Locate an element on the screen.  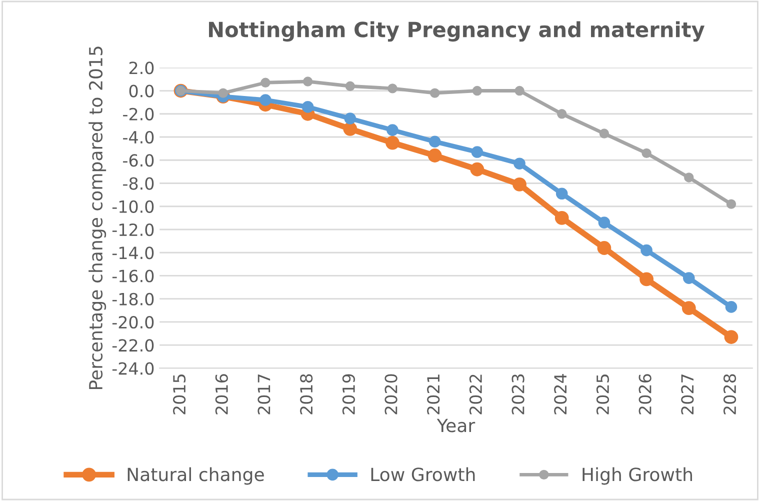
legend-label: Low Growth is located at coordinates (423, 474).